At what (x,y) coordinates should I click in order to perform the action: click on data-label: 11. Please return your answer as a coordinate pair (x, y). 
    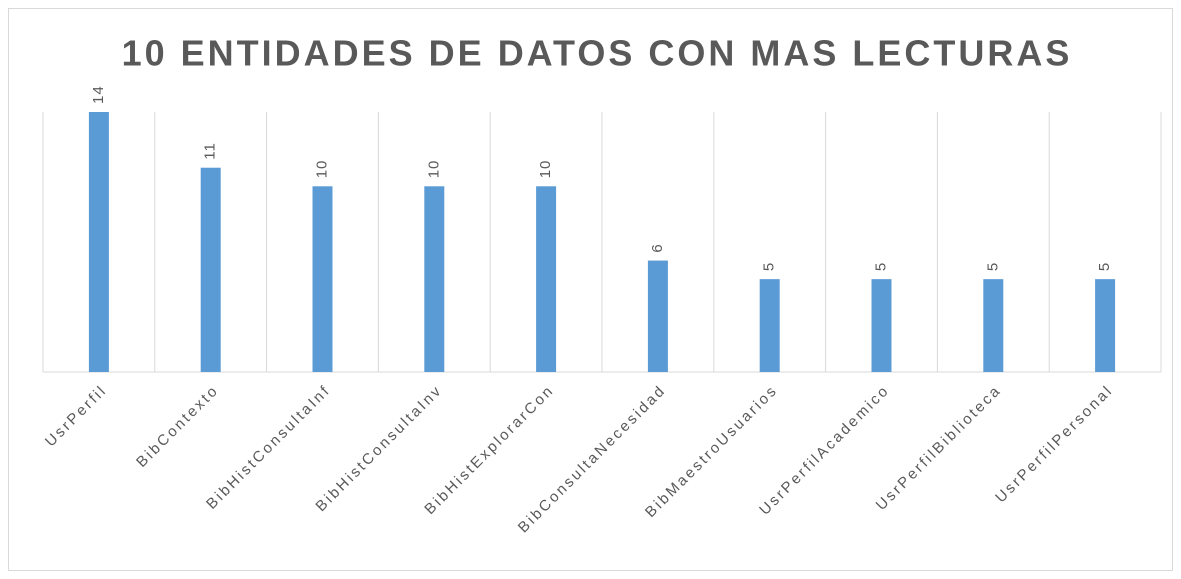
    Looking at the image, I should click on (210, 151).